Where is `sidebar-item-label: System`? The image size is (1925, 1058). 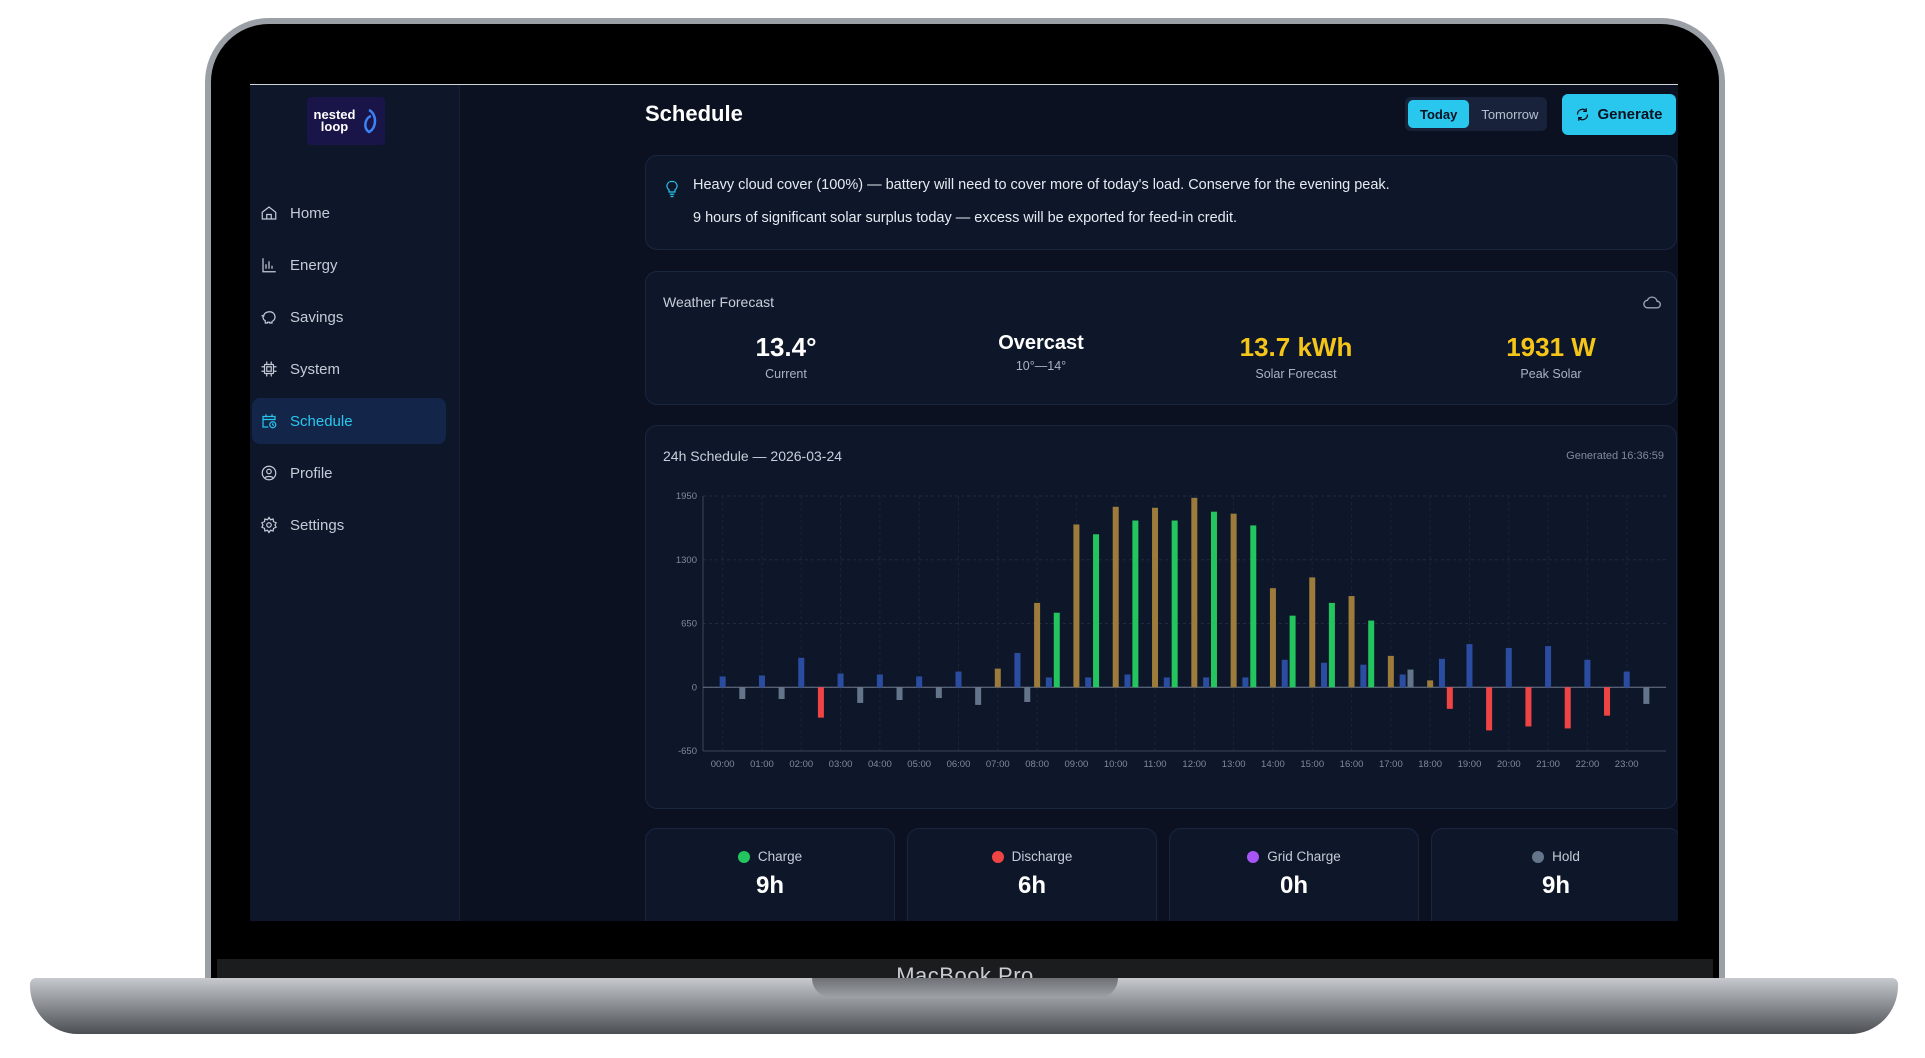 sidebar-item-label: System is located at coordinates (315, 369).